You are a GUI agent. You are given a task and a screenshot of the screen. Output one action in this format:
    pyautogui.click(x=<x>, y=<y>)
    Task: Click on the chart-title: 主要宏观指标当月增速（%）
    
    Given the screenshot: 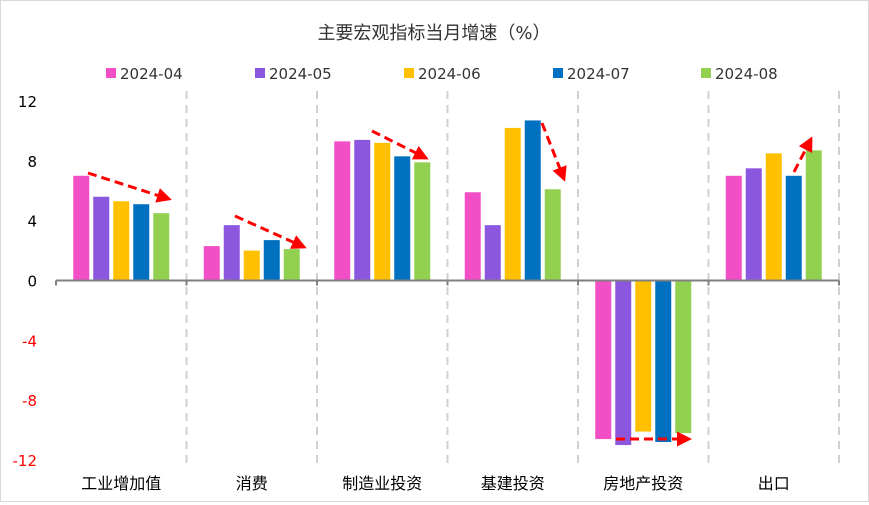 What is the action you would take?
    pyautogui.click(x=433, y=33)
    